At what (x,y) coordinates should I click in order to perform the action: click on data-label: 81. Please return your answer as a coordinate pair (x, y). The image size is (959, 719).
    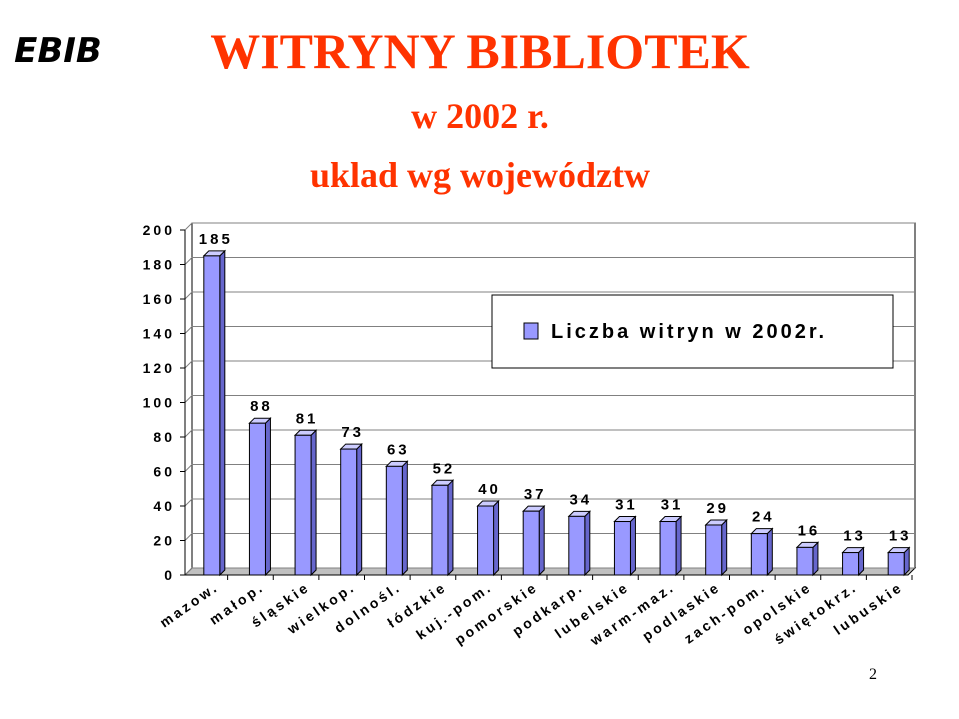
    Looking at the image, I should click on (307, 418).